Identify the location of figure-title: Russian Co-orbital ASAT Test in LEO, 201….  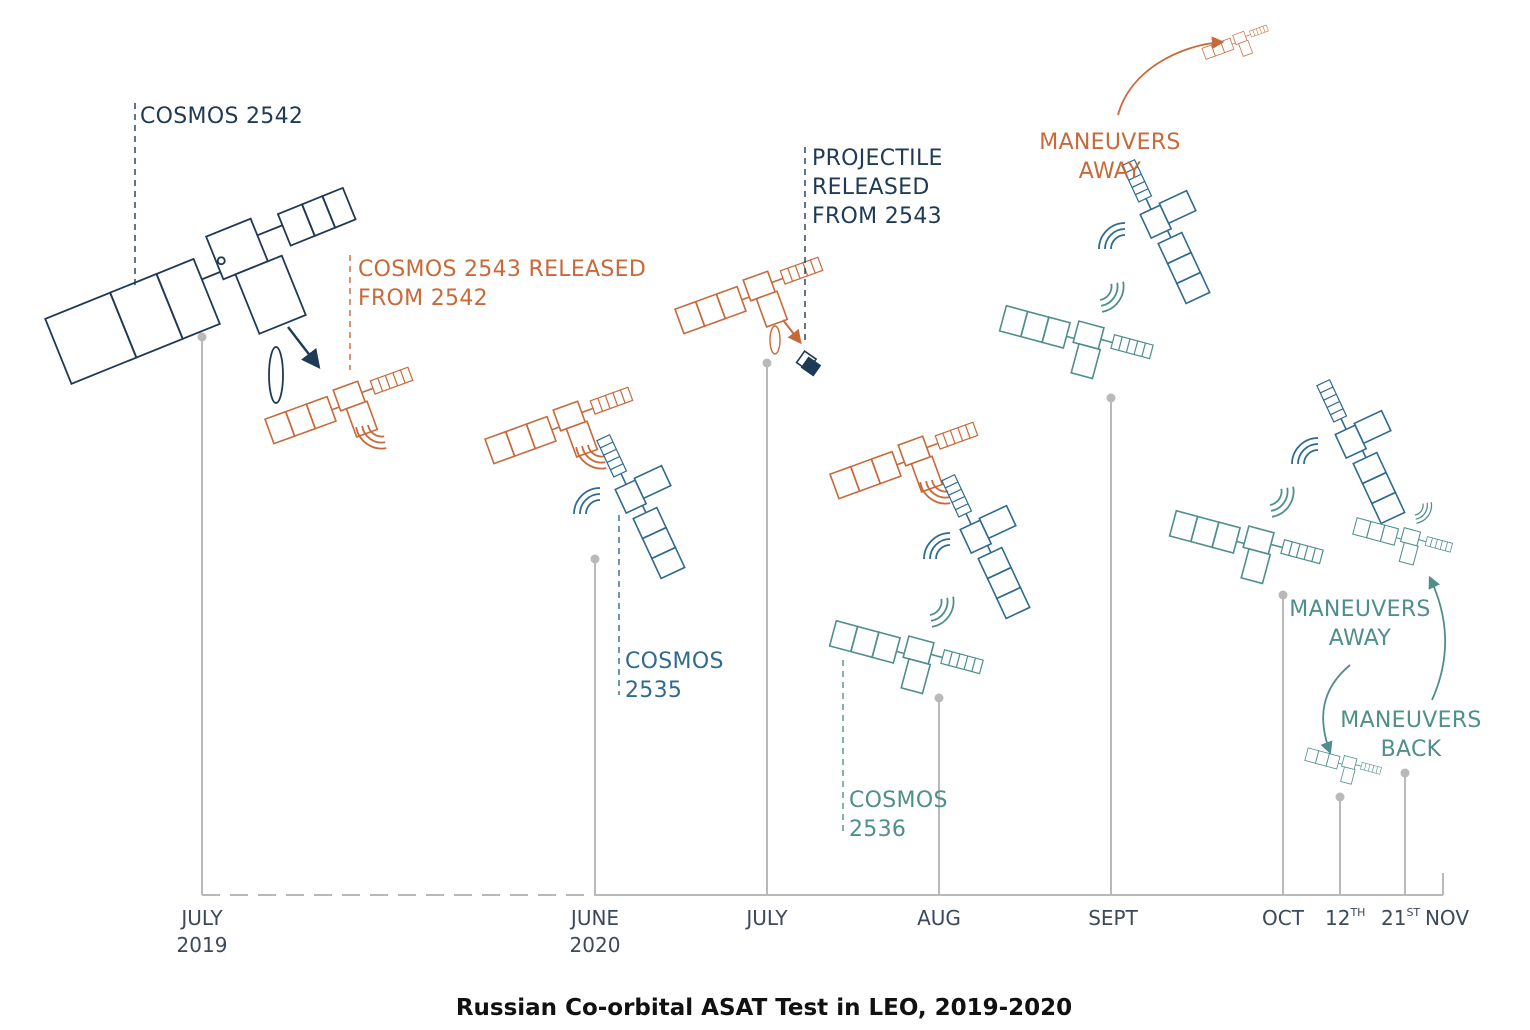
(764, 1008).